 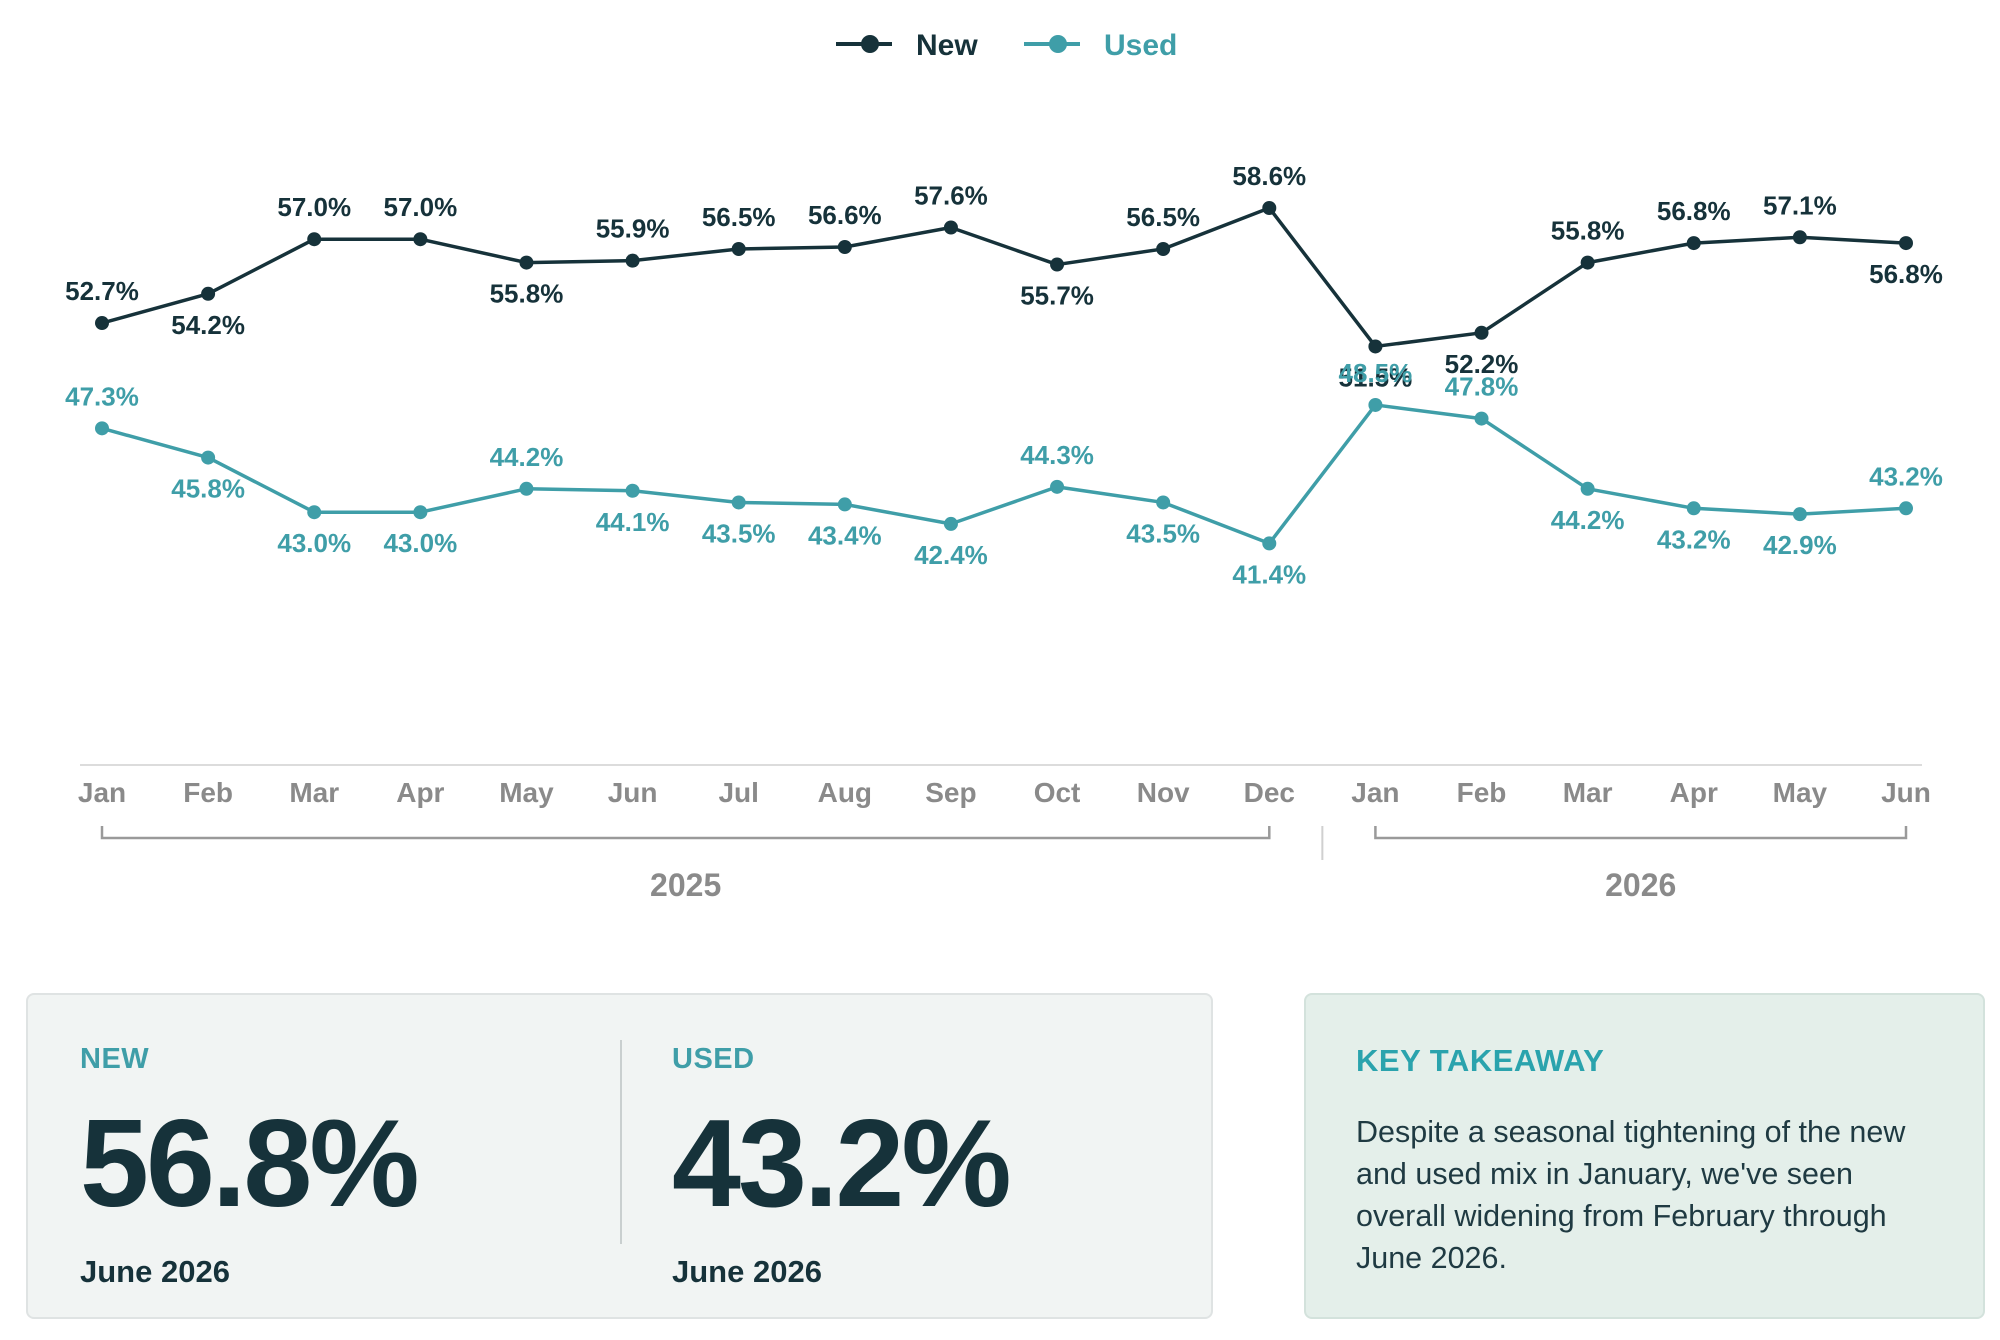 I want to click on data-label: 44.3%, so click(x=1057, y=455).